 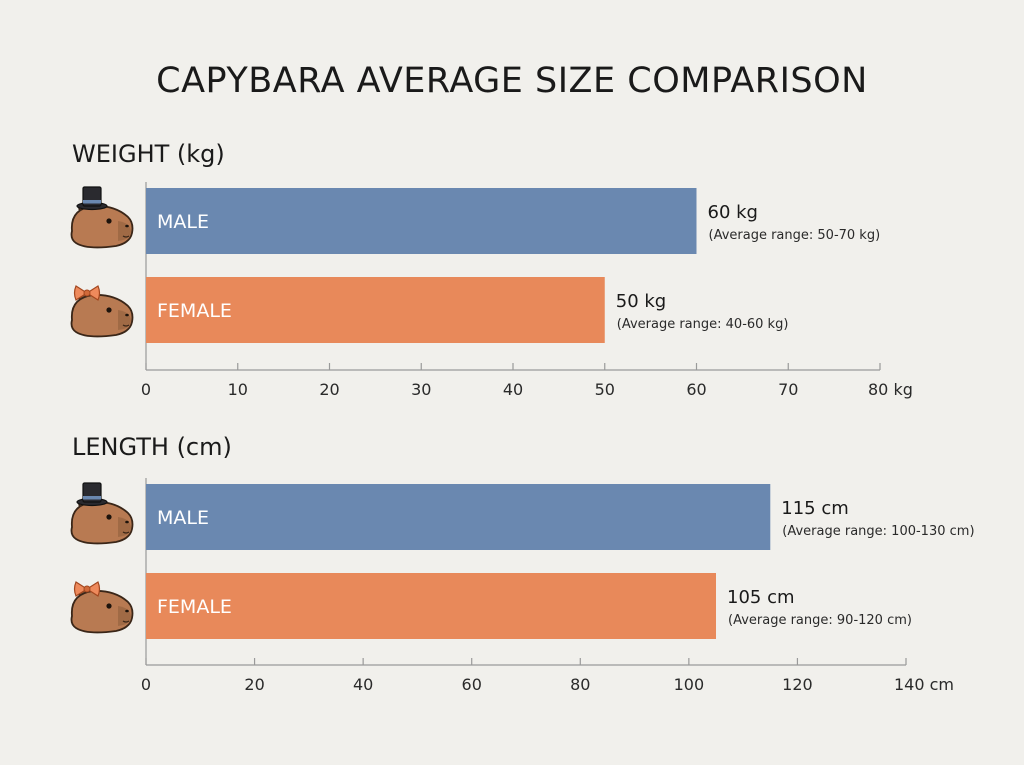 What do you see at coordinates (183, 518) in the screenshot?
I see `length-male-category-label: MALE` at bounding box center [183, 518].